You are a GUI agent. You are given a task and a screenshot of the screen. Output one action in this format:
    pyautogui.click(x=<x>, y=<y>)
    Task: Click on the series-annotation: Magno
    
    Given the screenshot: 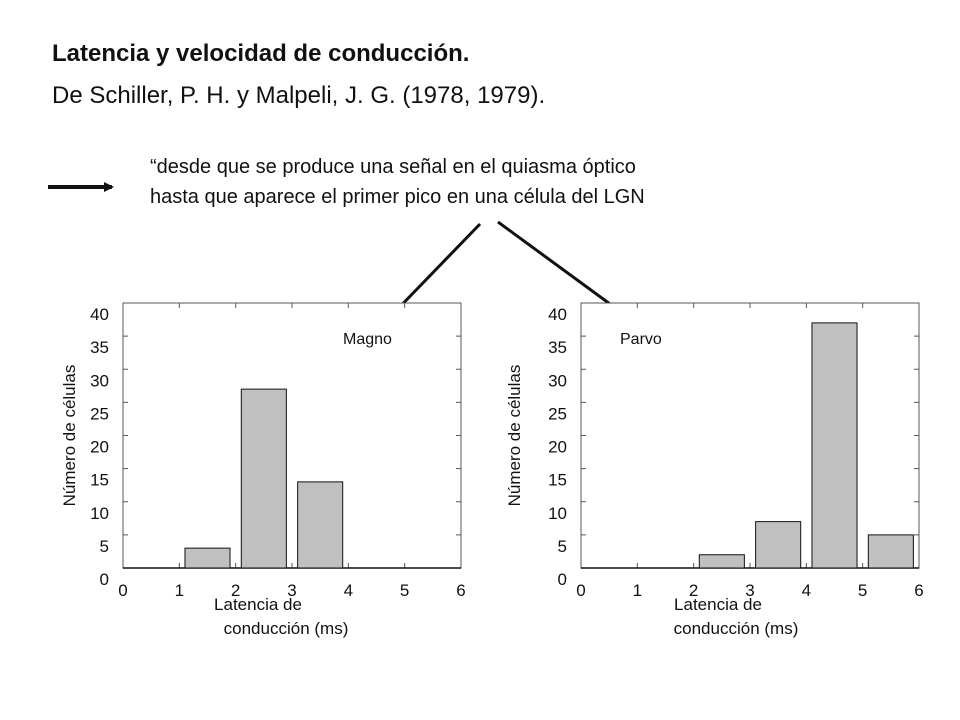 What is the action you would take?
    pyautogui.click(x=367, y=339)
    